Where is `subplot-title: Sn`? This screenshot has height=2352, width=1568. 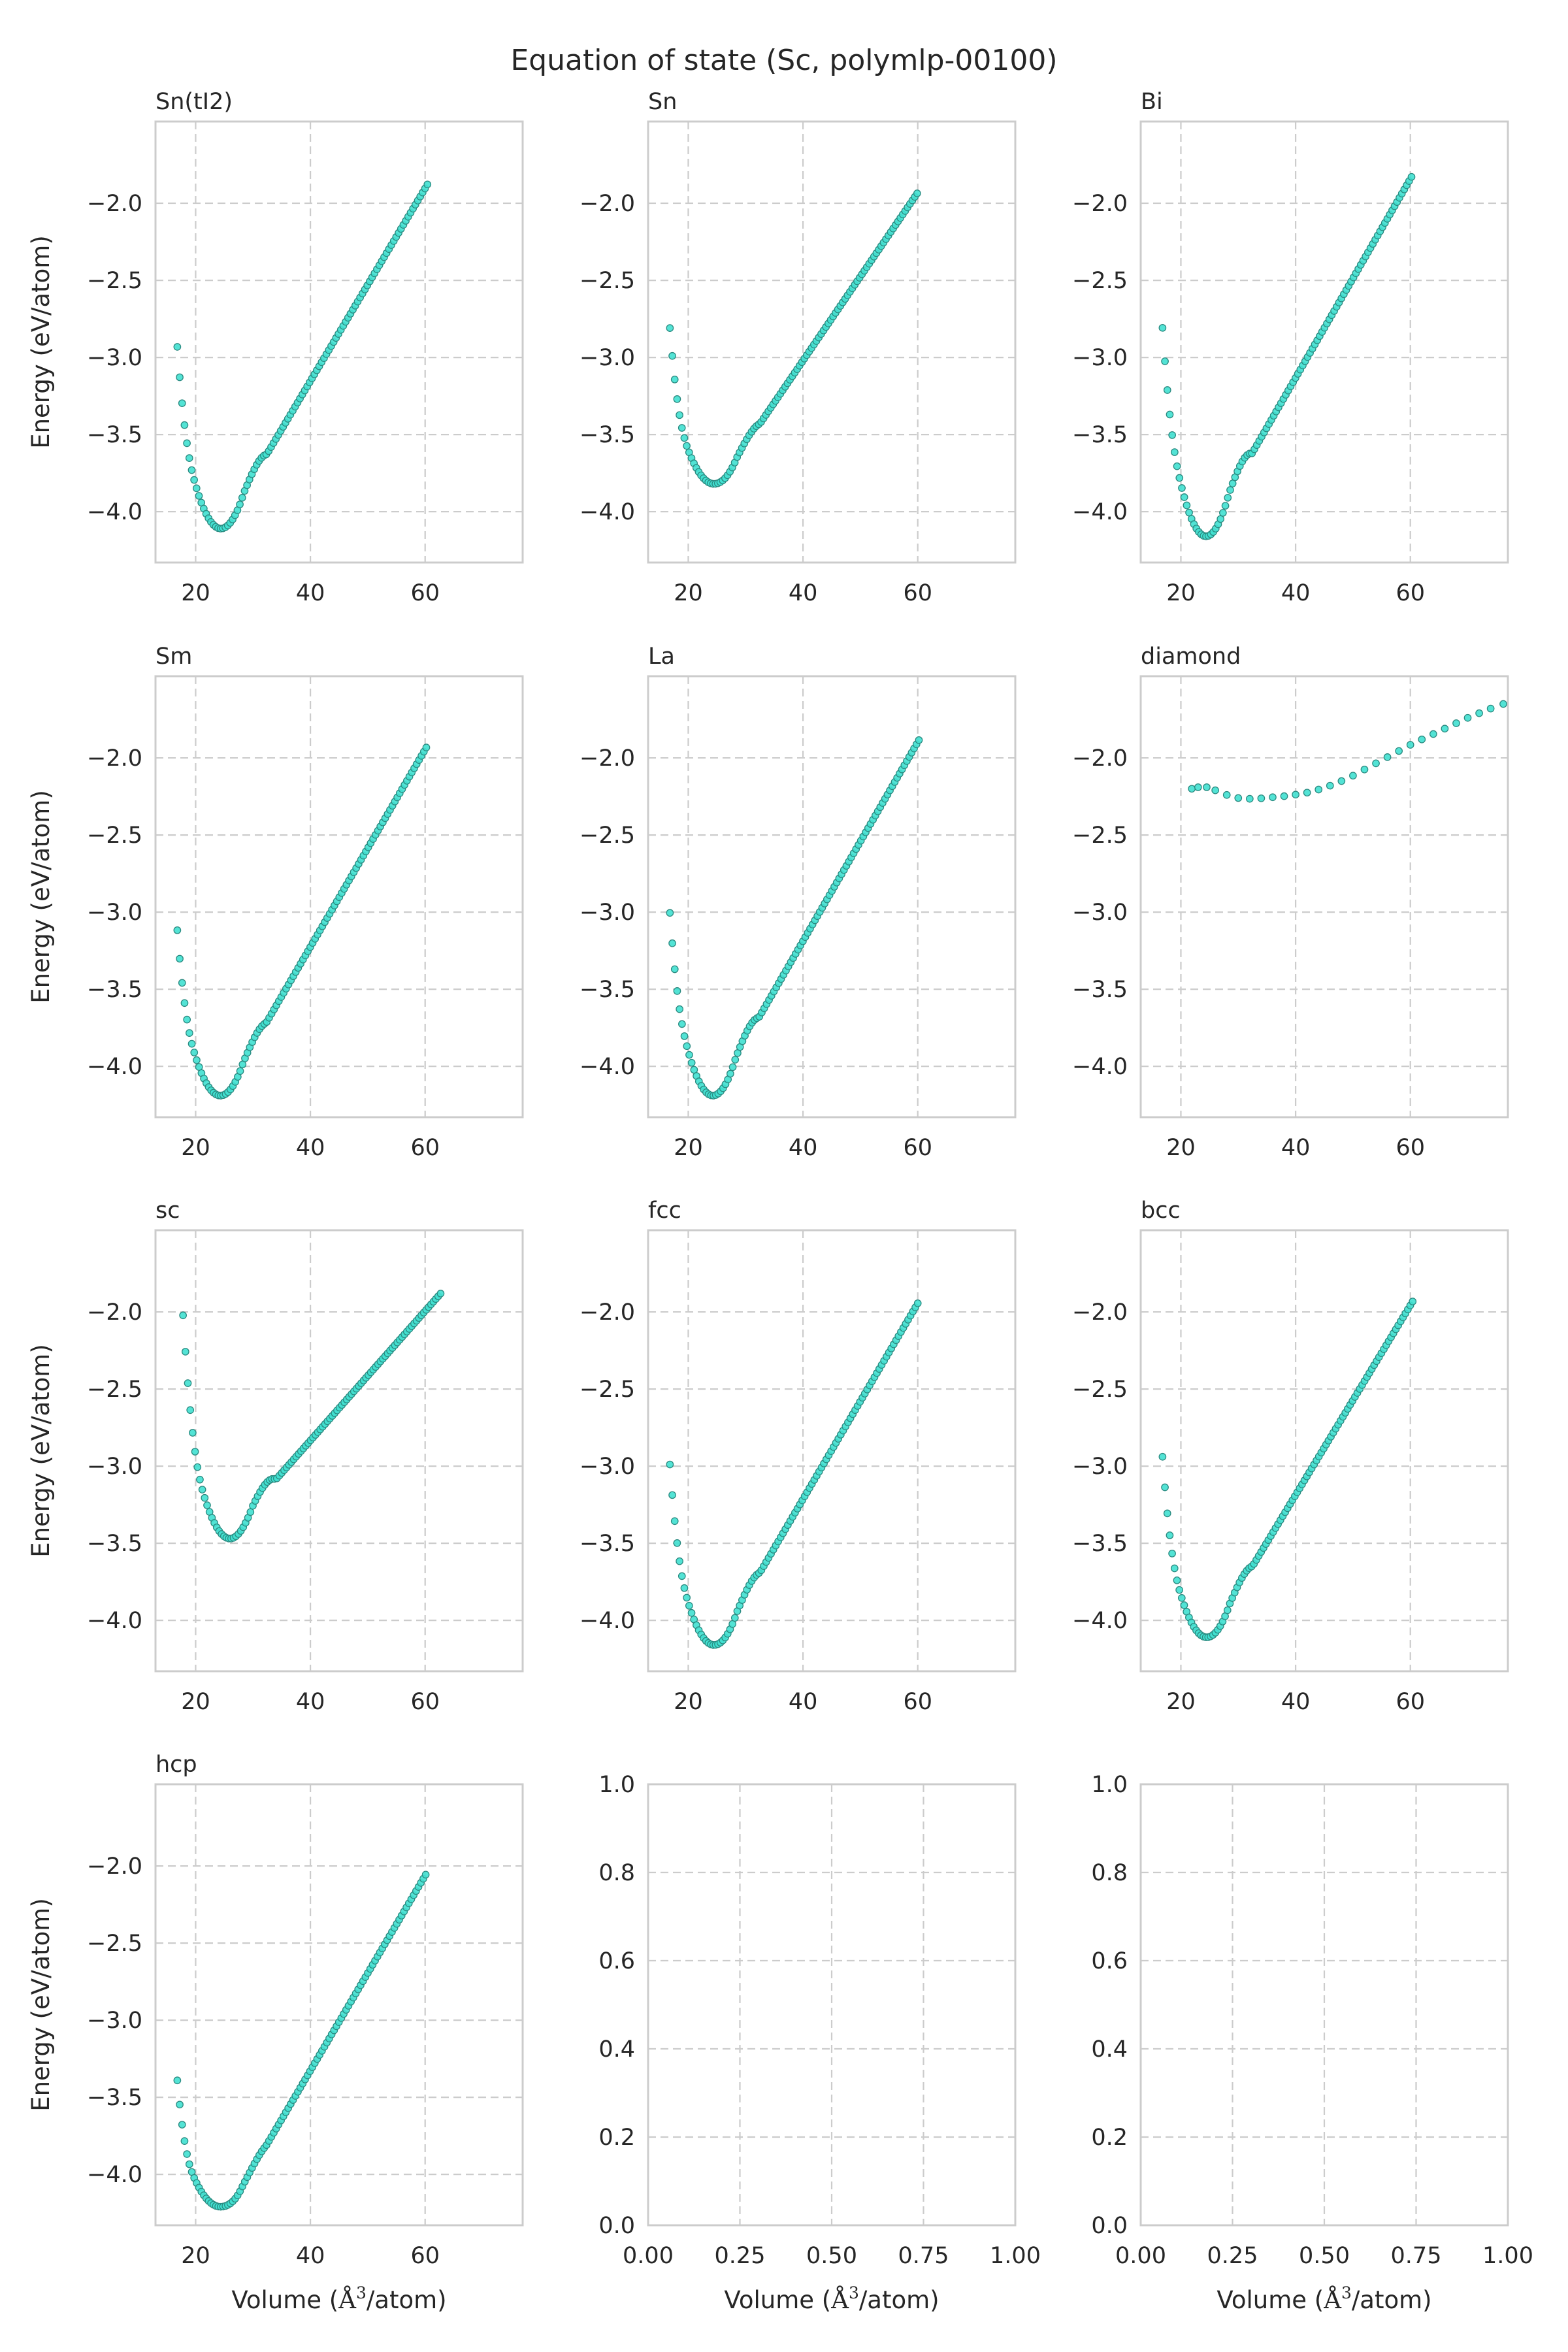
subplot-title: Sn is located at coordinates (662, 102).